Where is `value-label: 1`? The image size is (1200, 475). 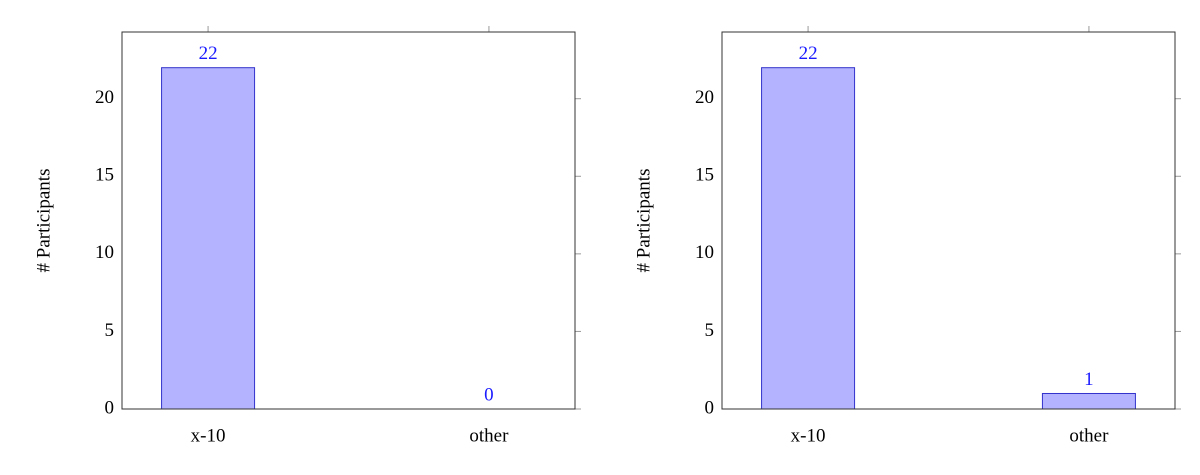 value-label: 1 is located at coordinates (1089, 379).